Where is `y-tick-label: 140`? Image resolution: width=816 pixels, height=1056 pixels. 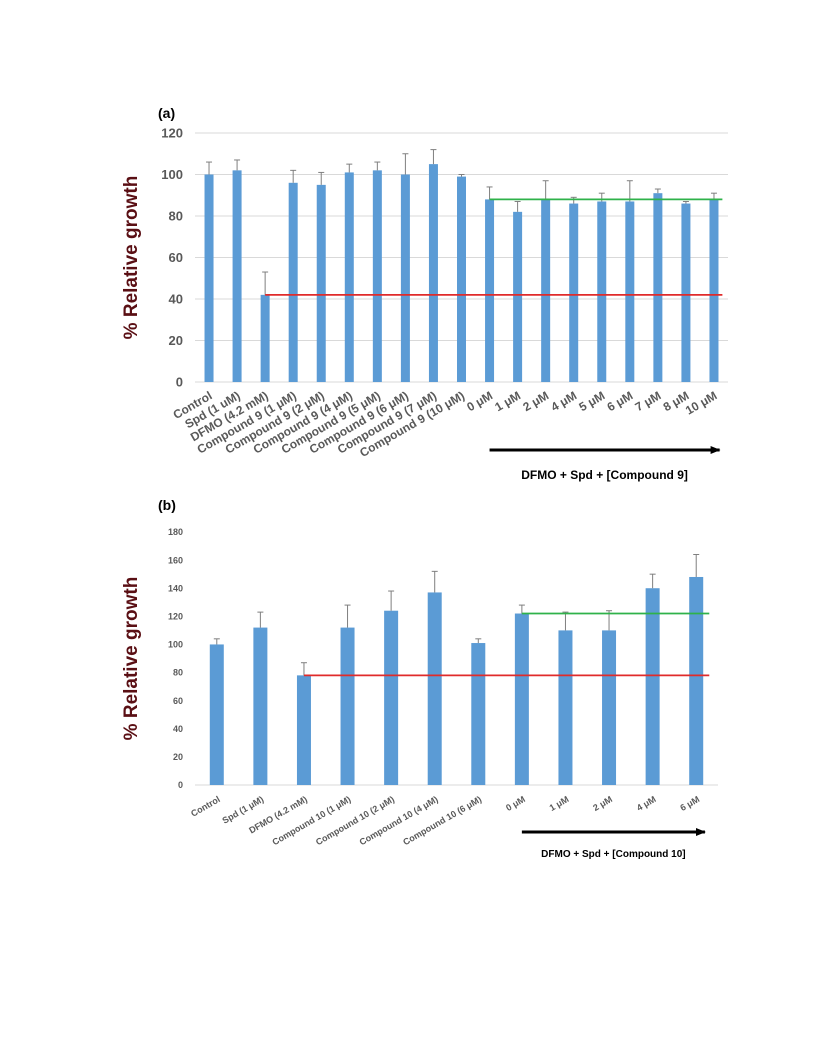 y-tick-label: 140 is located at coordinates (175, 588).